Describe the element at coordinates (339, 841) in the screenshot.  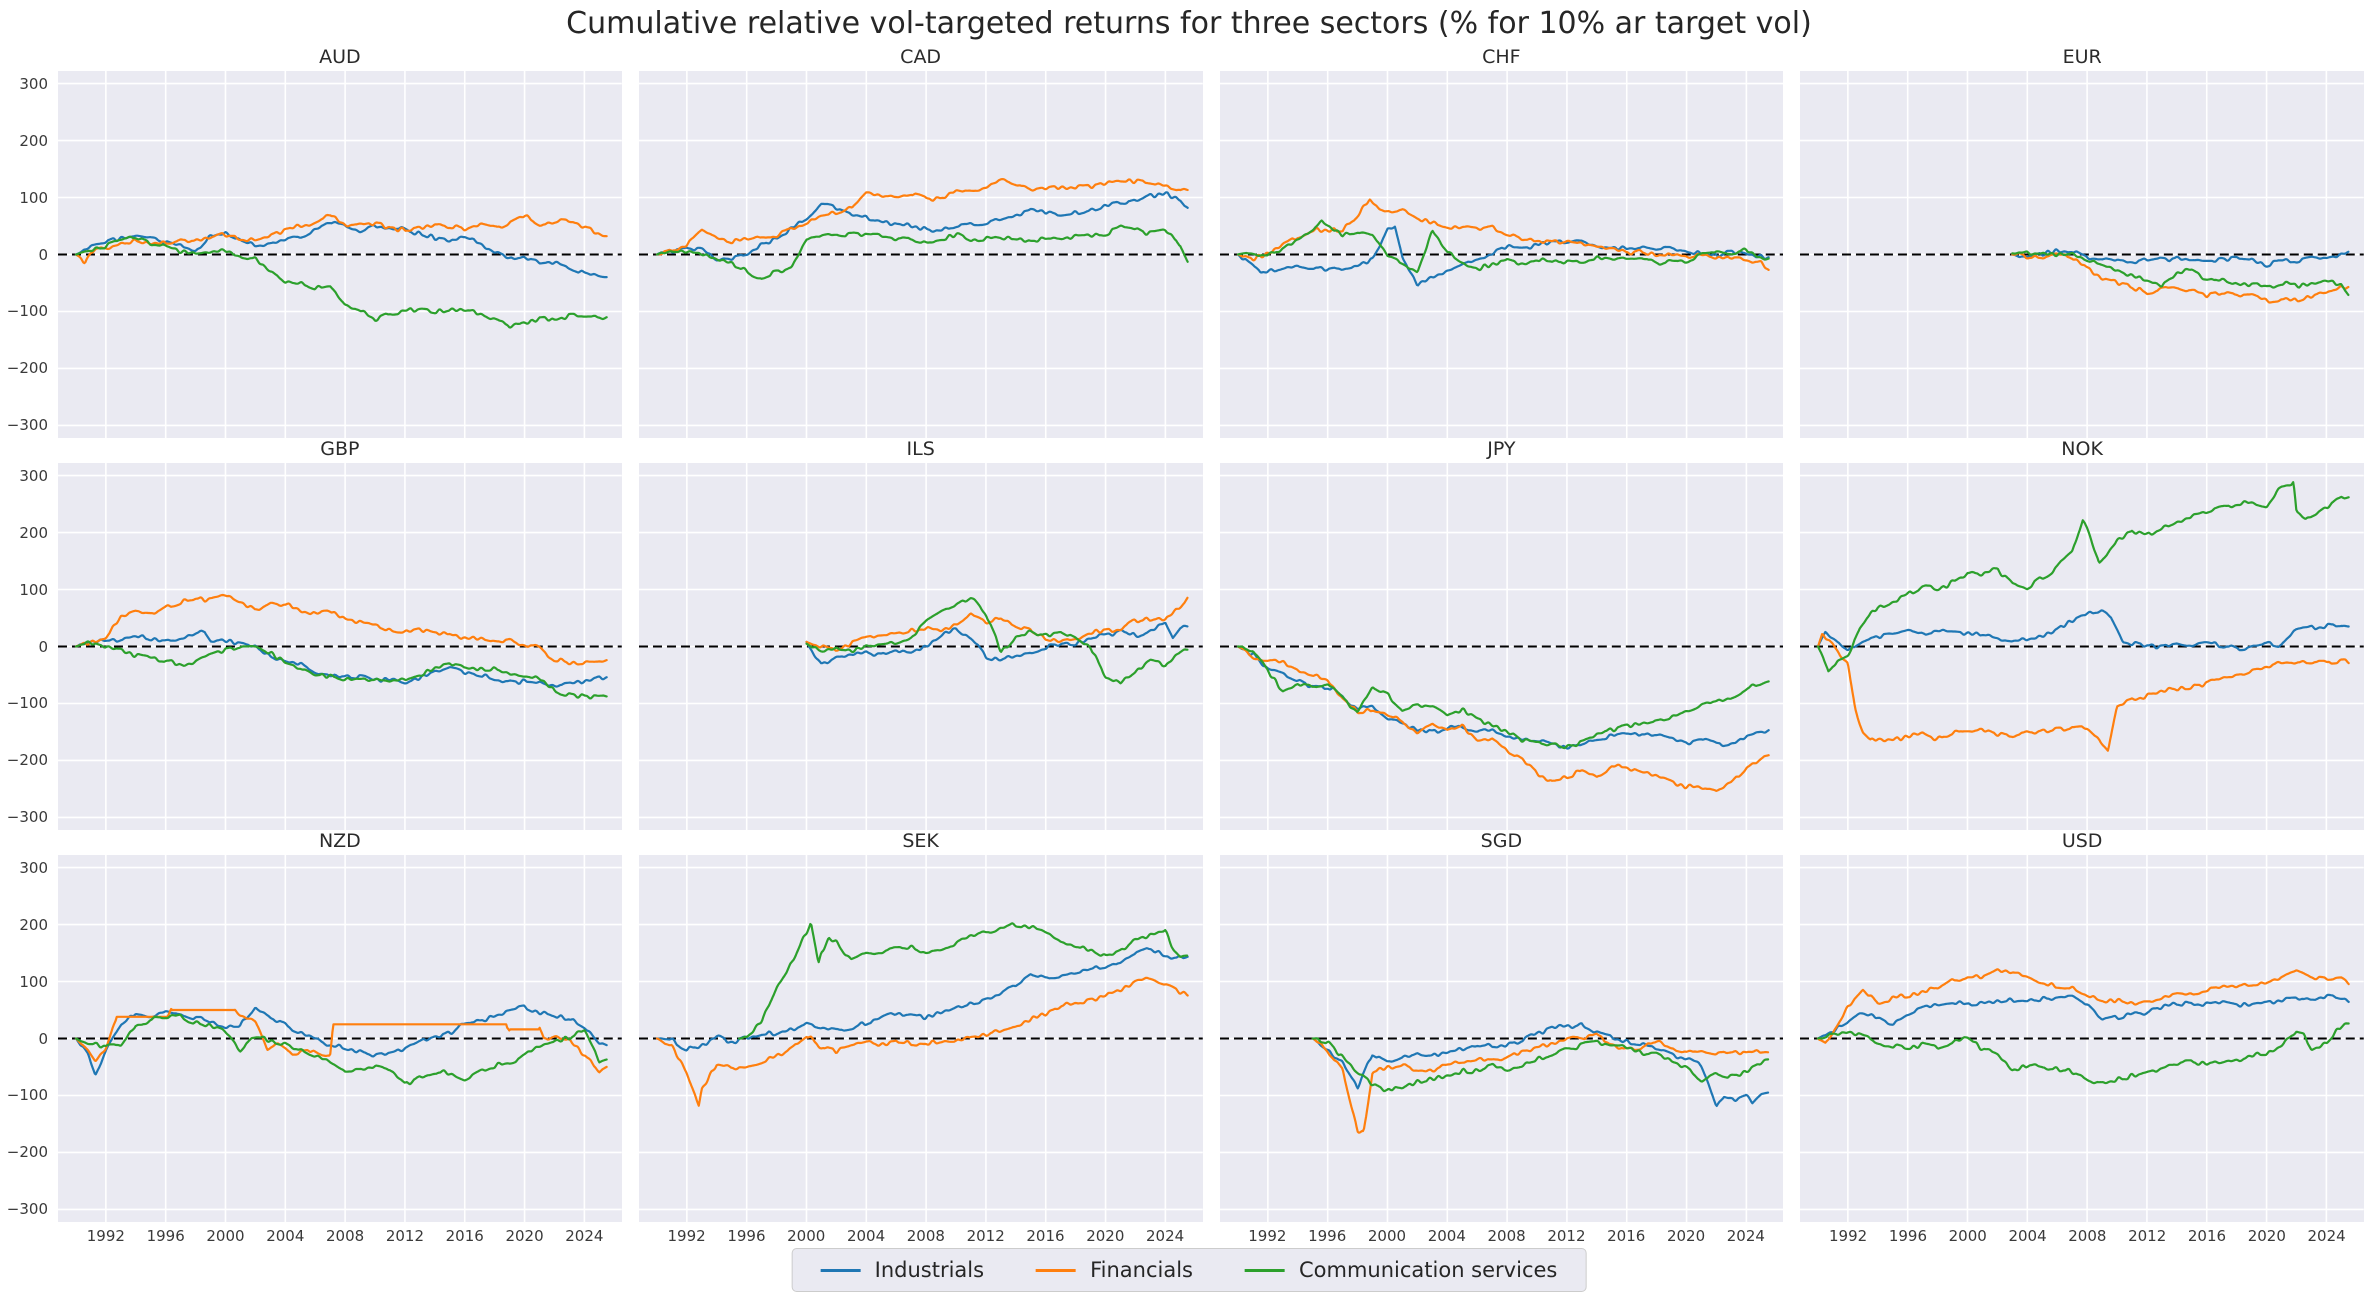
I see `subplot-title: NZD` at that location.